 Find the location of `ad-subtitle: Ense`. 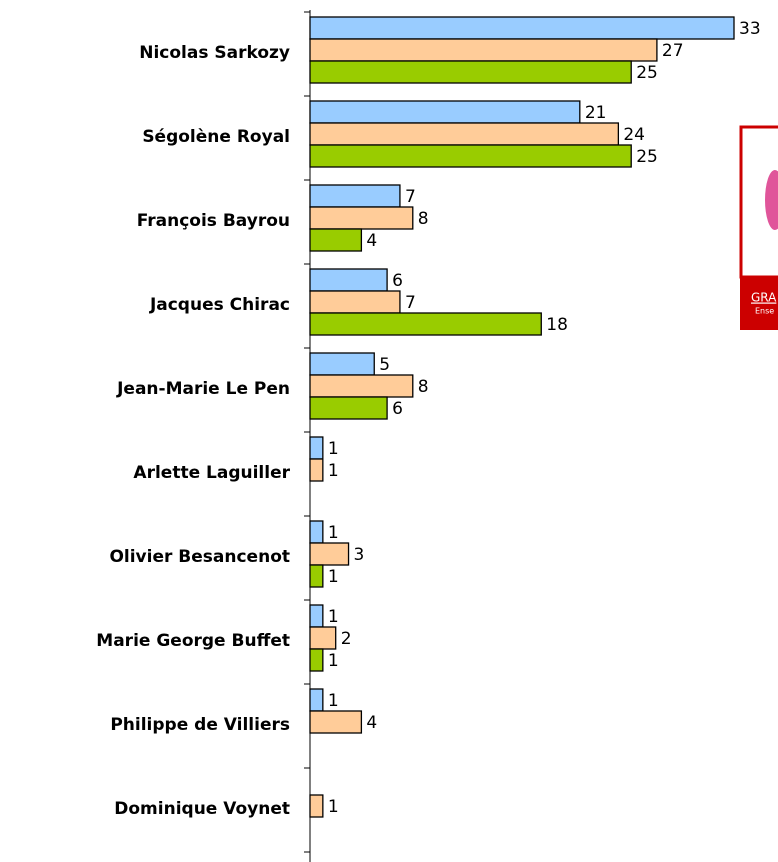

ad-subtitle: Ense is located at coordinates (764, 311).